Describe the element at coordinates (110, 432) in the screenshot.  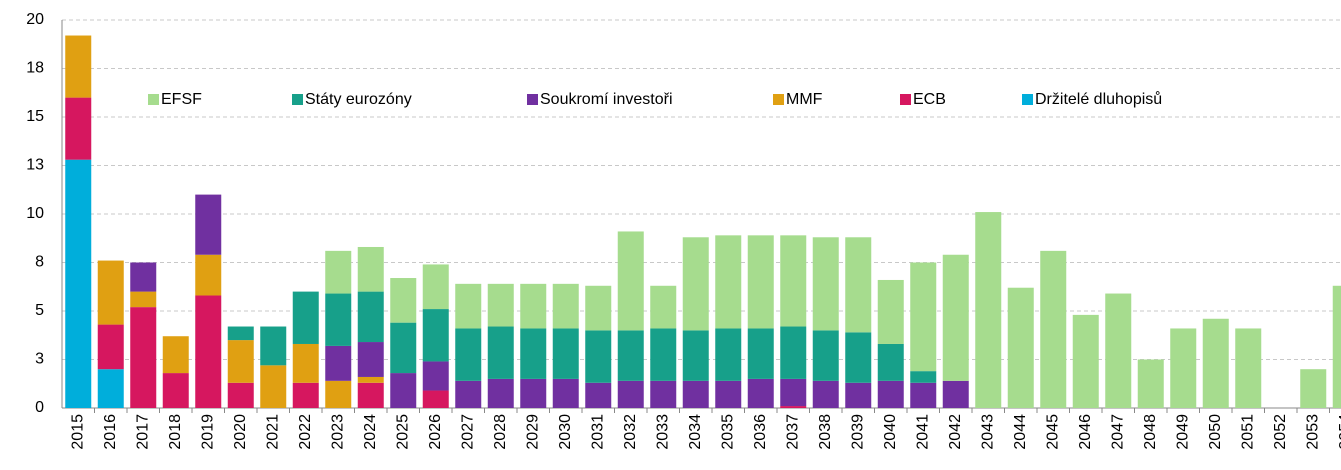
I see `x-tick-label: 2016` at that location.